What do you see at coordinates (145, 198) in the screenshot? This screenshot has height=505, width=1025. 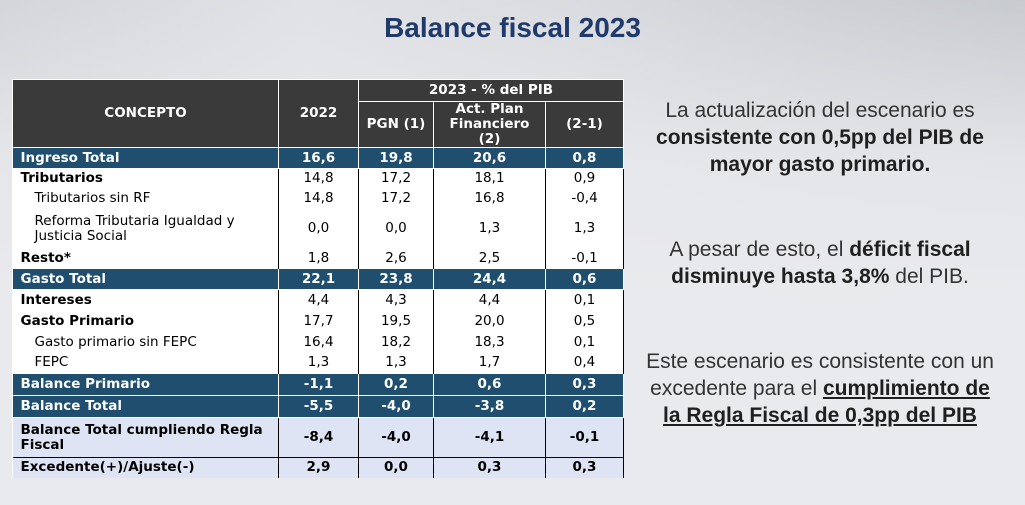 I see `row-label: Tributarios sin RF` at bounding box center [145, 198].